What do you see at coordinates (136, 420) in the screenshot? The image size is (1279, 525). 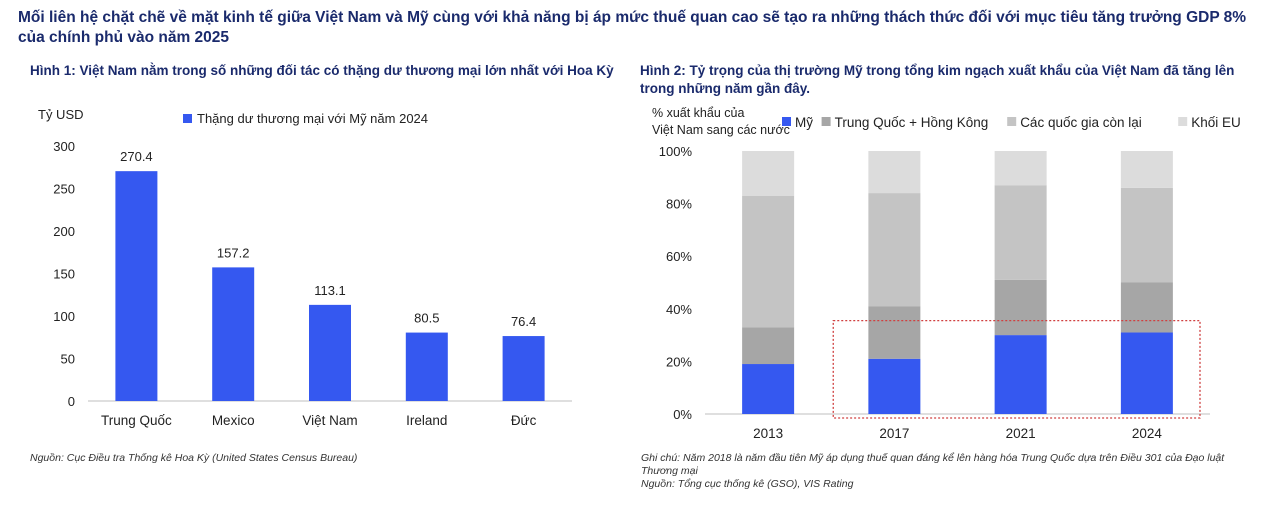 I see `x-tick-label: Trung Quốc` at bounding box center [136, 420].